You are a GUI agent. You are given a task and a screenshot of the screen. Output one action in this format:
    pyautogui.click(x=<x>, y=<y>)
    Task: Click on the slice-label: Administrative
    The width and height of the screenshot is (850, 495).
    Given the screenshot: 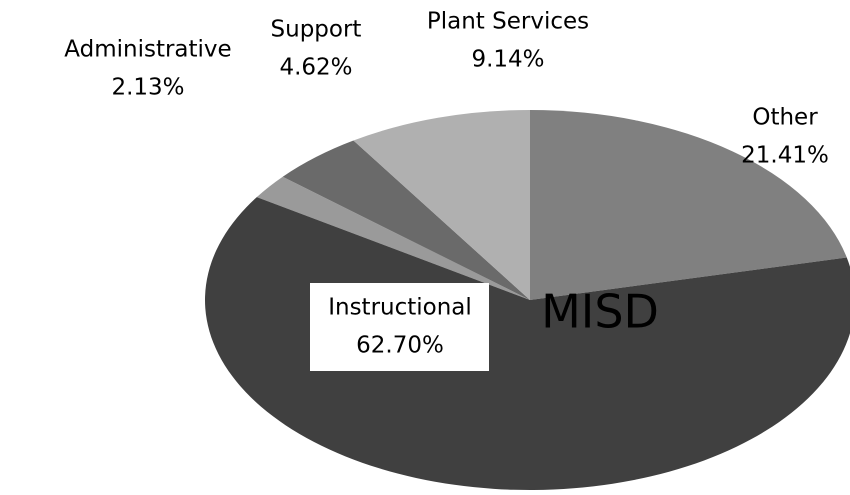 What is the action you would take?
    pyautogui.click(x=147, y=50)
    